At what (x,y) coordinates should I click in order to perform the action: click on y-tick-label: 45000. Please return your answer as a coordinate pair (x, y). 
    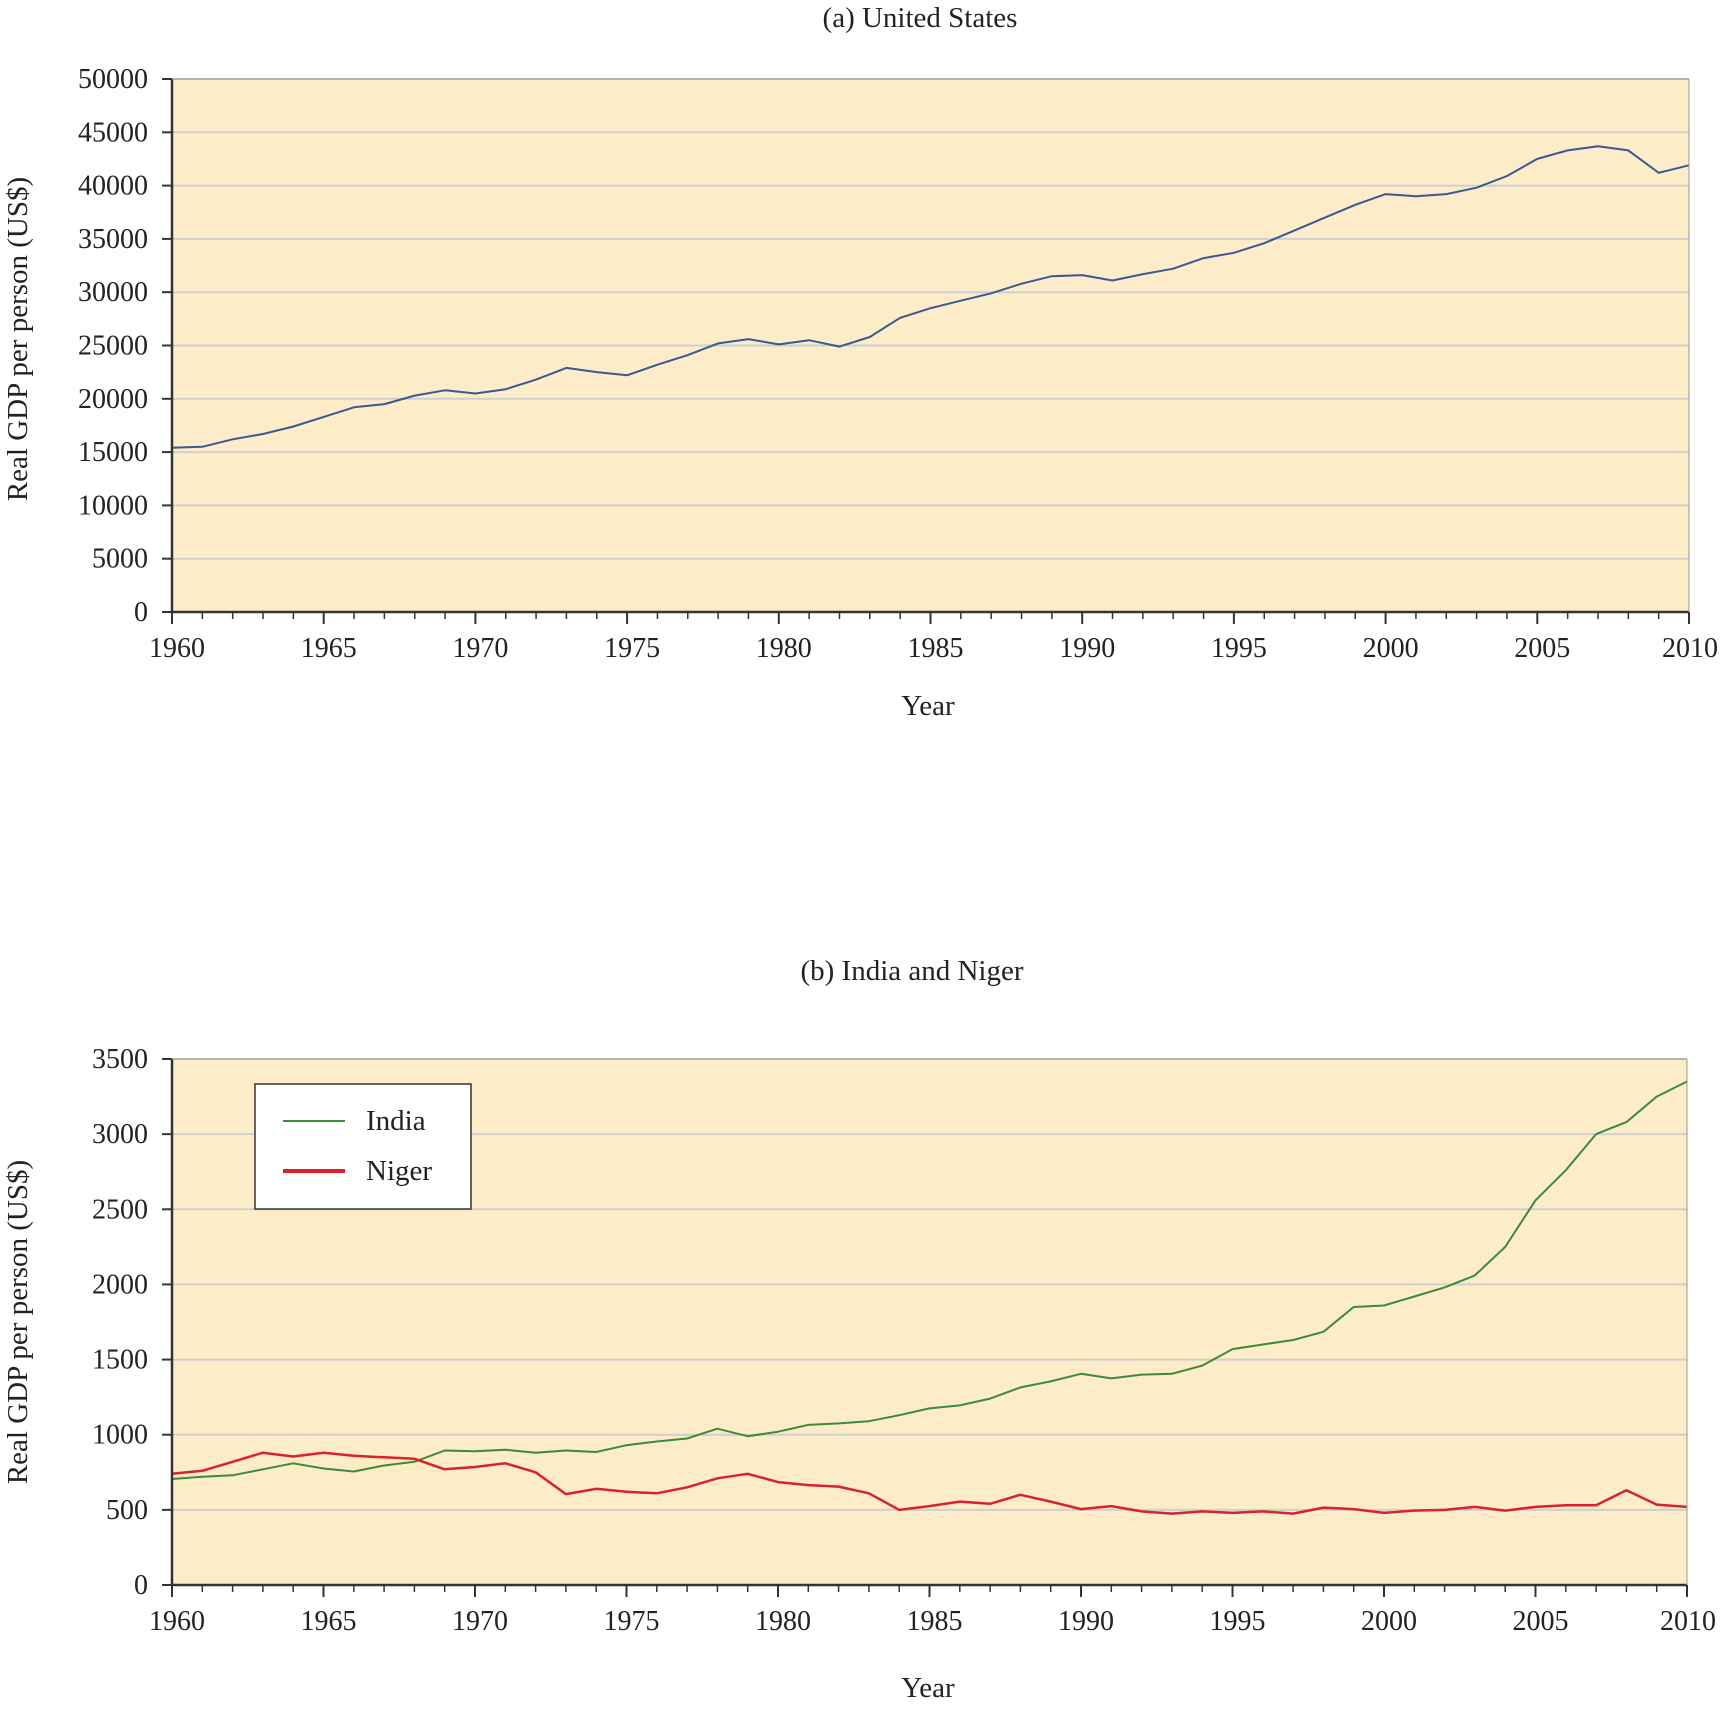
    Looking at the image, I should click on (113, 132).